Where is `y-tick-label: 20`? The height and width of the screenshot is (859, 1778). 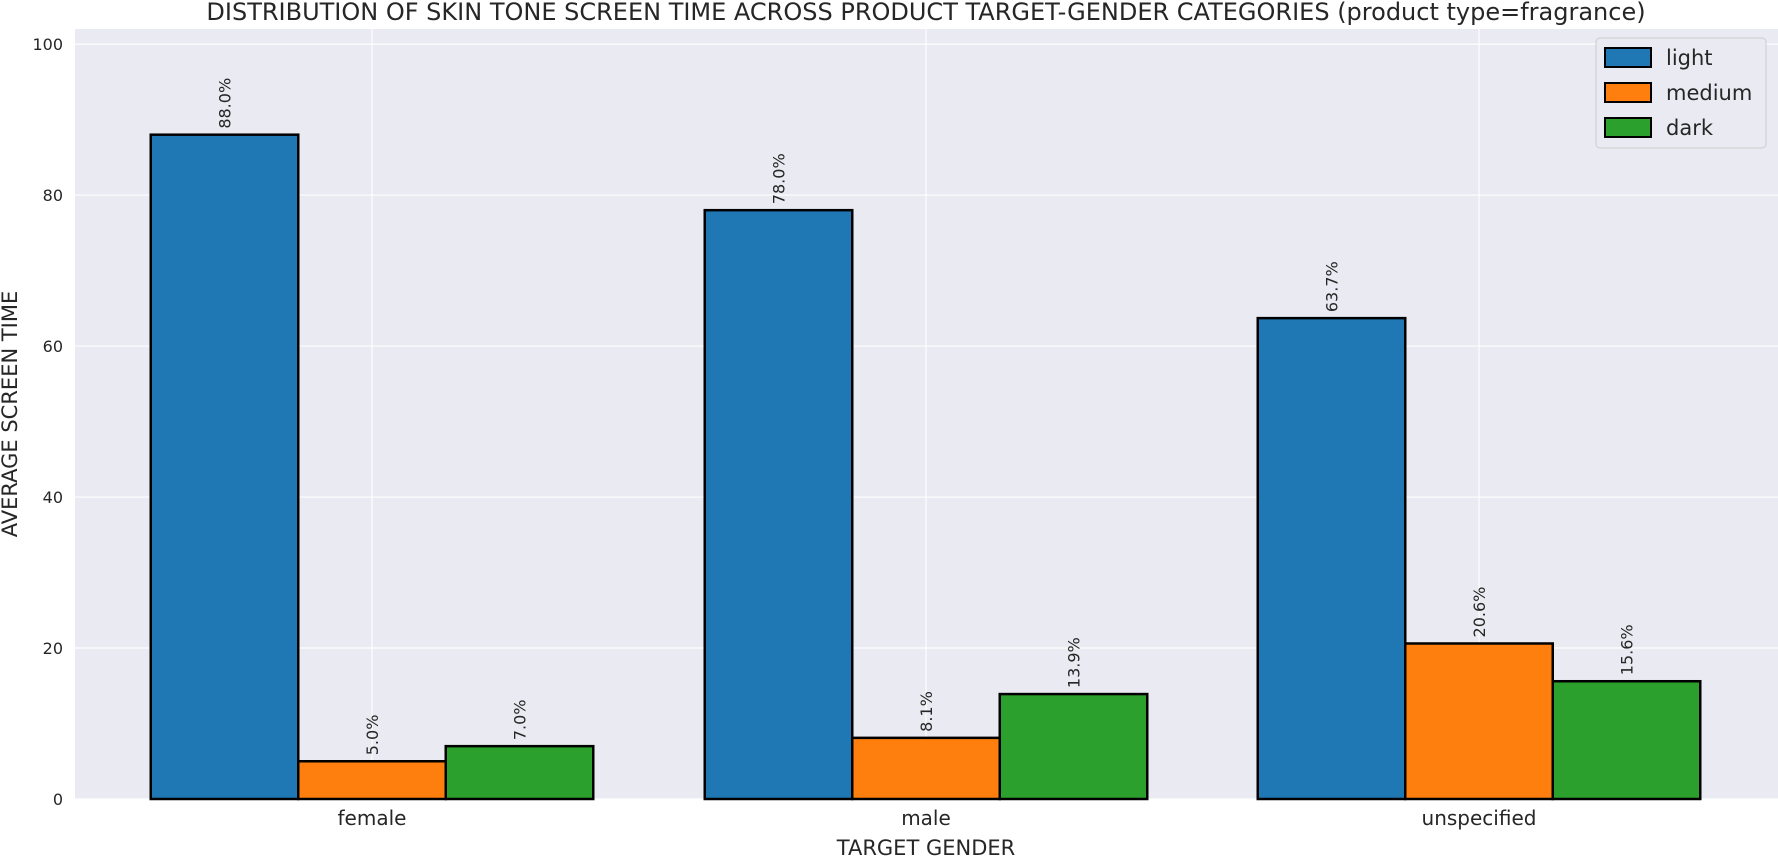
y-tick-label: 20 is located at coordinates (53, 648).